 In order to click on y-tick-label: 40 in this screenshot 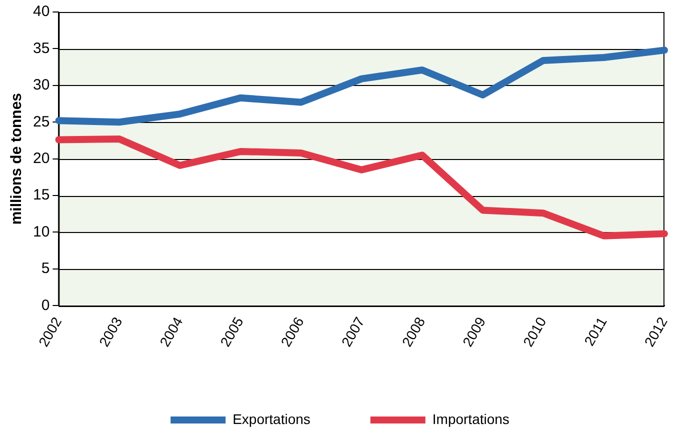, I will do `click(41, 11)`.